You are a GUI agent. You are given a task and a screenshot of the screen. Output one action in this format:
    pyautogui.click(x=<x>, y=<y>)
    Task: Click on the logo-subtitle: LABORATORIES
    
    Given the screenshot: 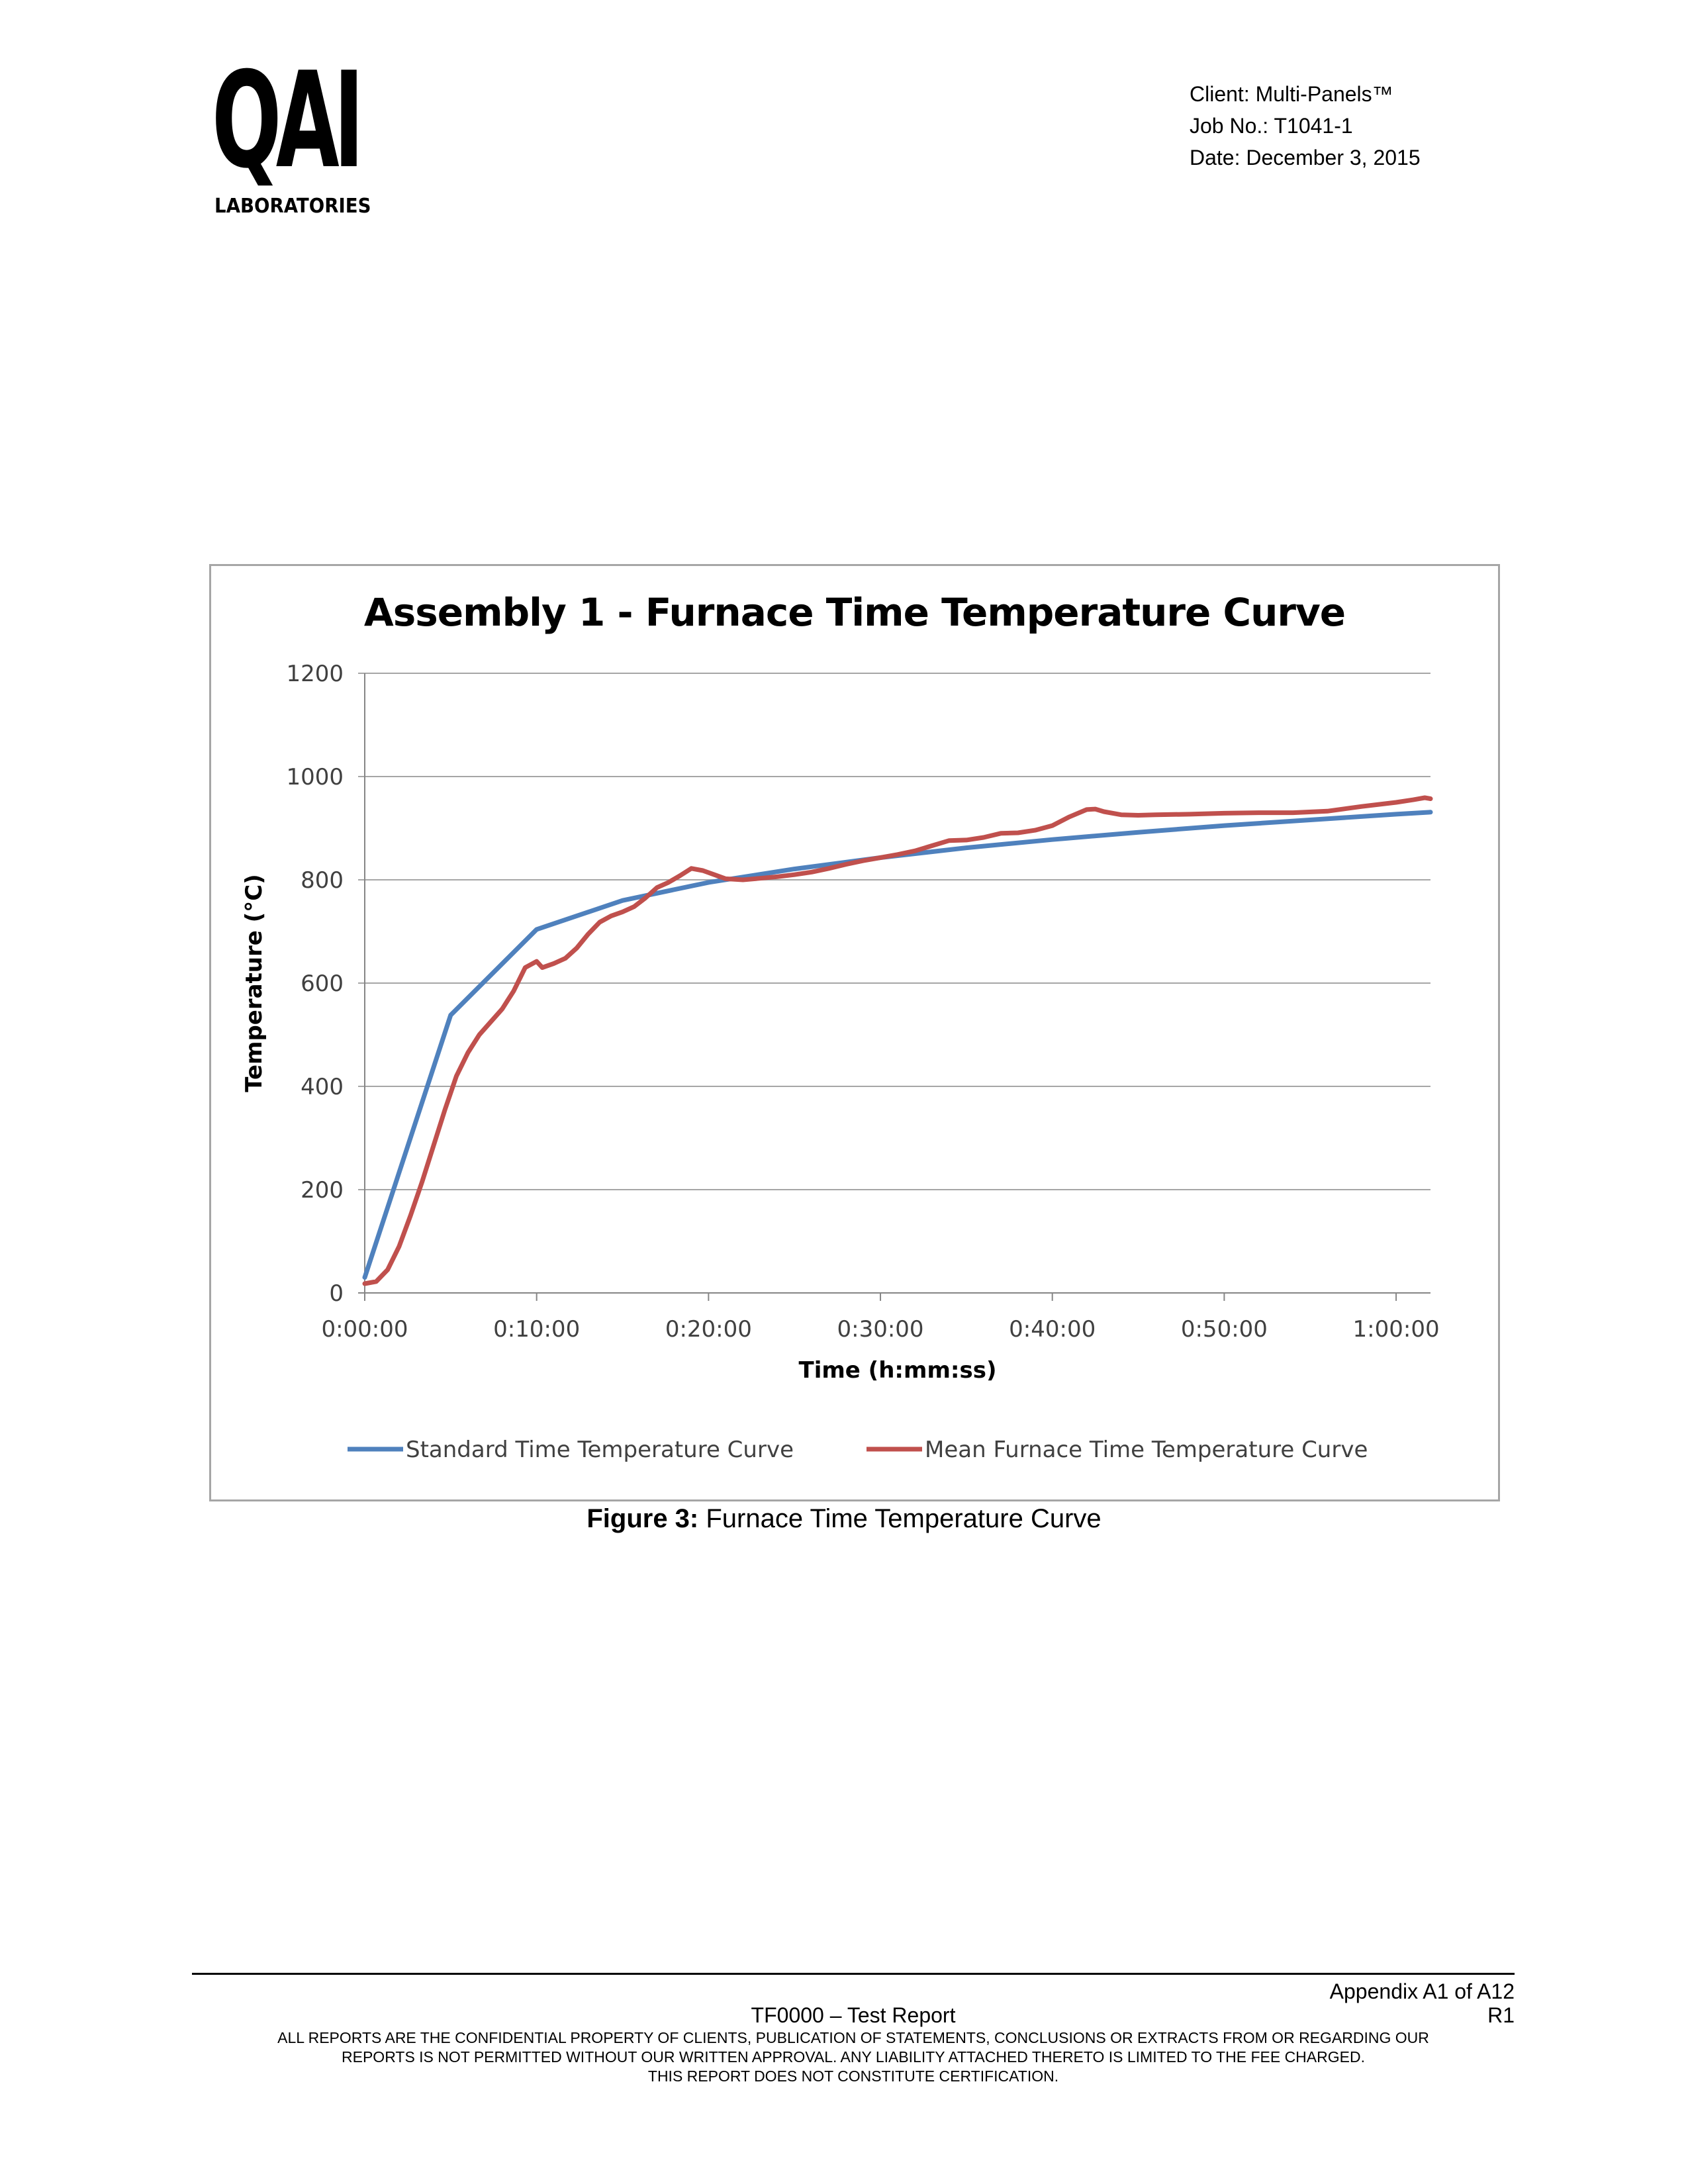 What is the action you would take?
    pyautogui.click(x=292, y=206)
    